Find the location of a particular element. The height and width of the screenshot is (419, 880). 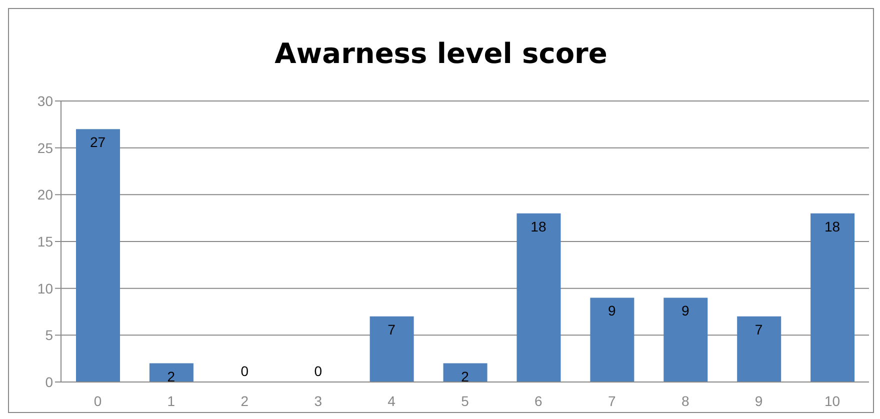

y-tick-label: 15 is located at coordinates (45, 241).